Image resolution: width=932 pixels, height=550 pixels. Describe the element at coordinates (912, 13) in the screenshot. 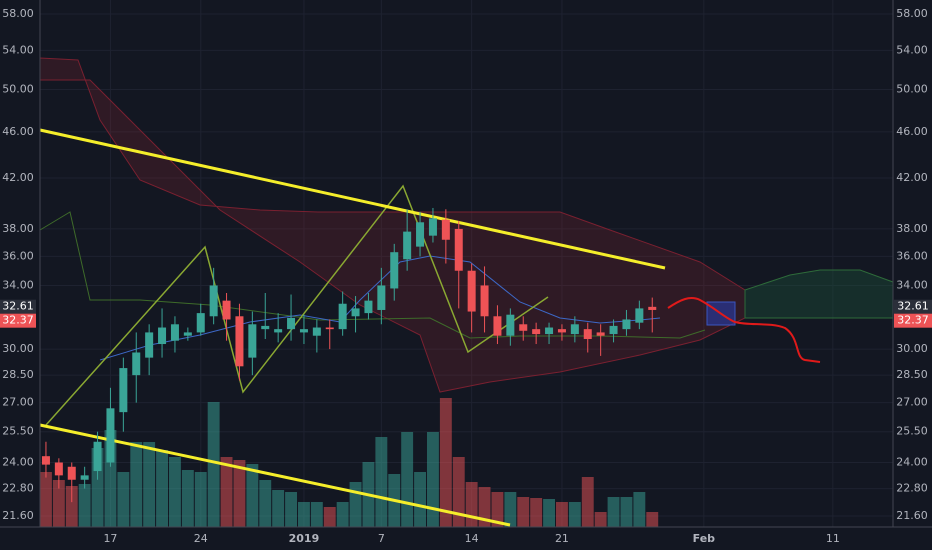

I see `y-tick-label: 58.00` at that location.